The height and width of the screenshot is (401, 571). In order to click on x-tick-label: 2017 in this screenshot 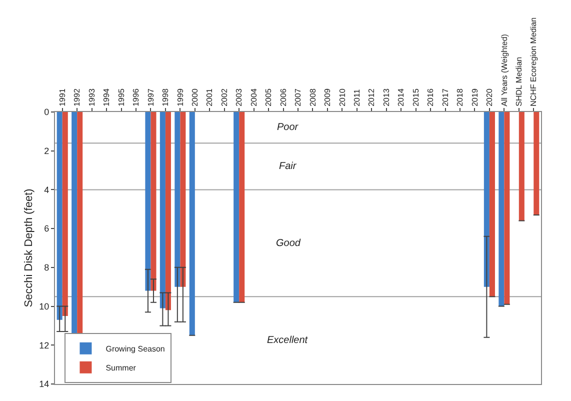, I will do `click(445, 97)`.